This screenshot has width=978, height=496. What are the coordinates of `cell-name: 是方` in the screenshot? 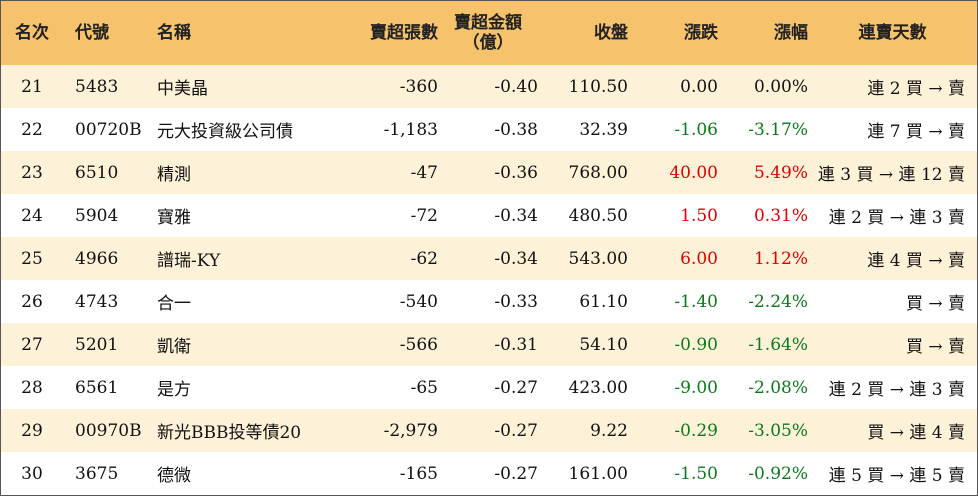 It's located at (174, 390).